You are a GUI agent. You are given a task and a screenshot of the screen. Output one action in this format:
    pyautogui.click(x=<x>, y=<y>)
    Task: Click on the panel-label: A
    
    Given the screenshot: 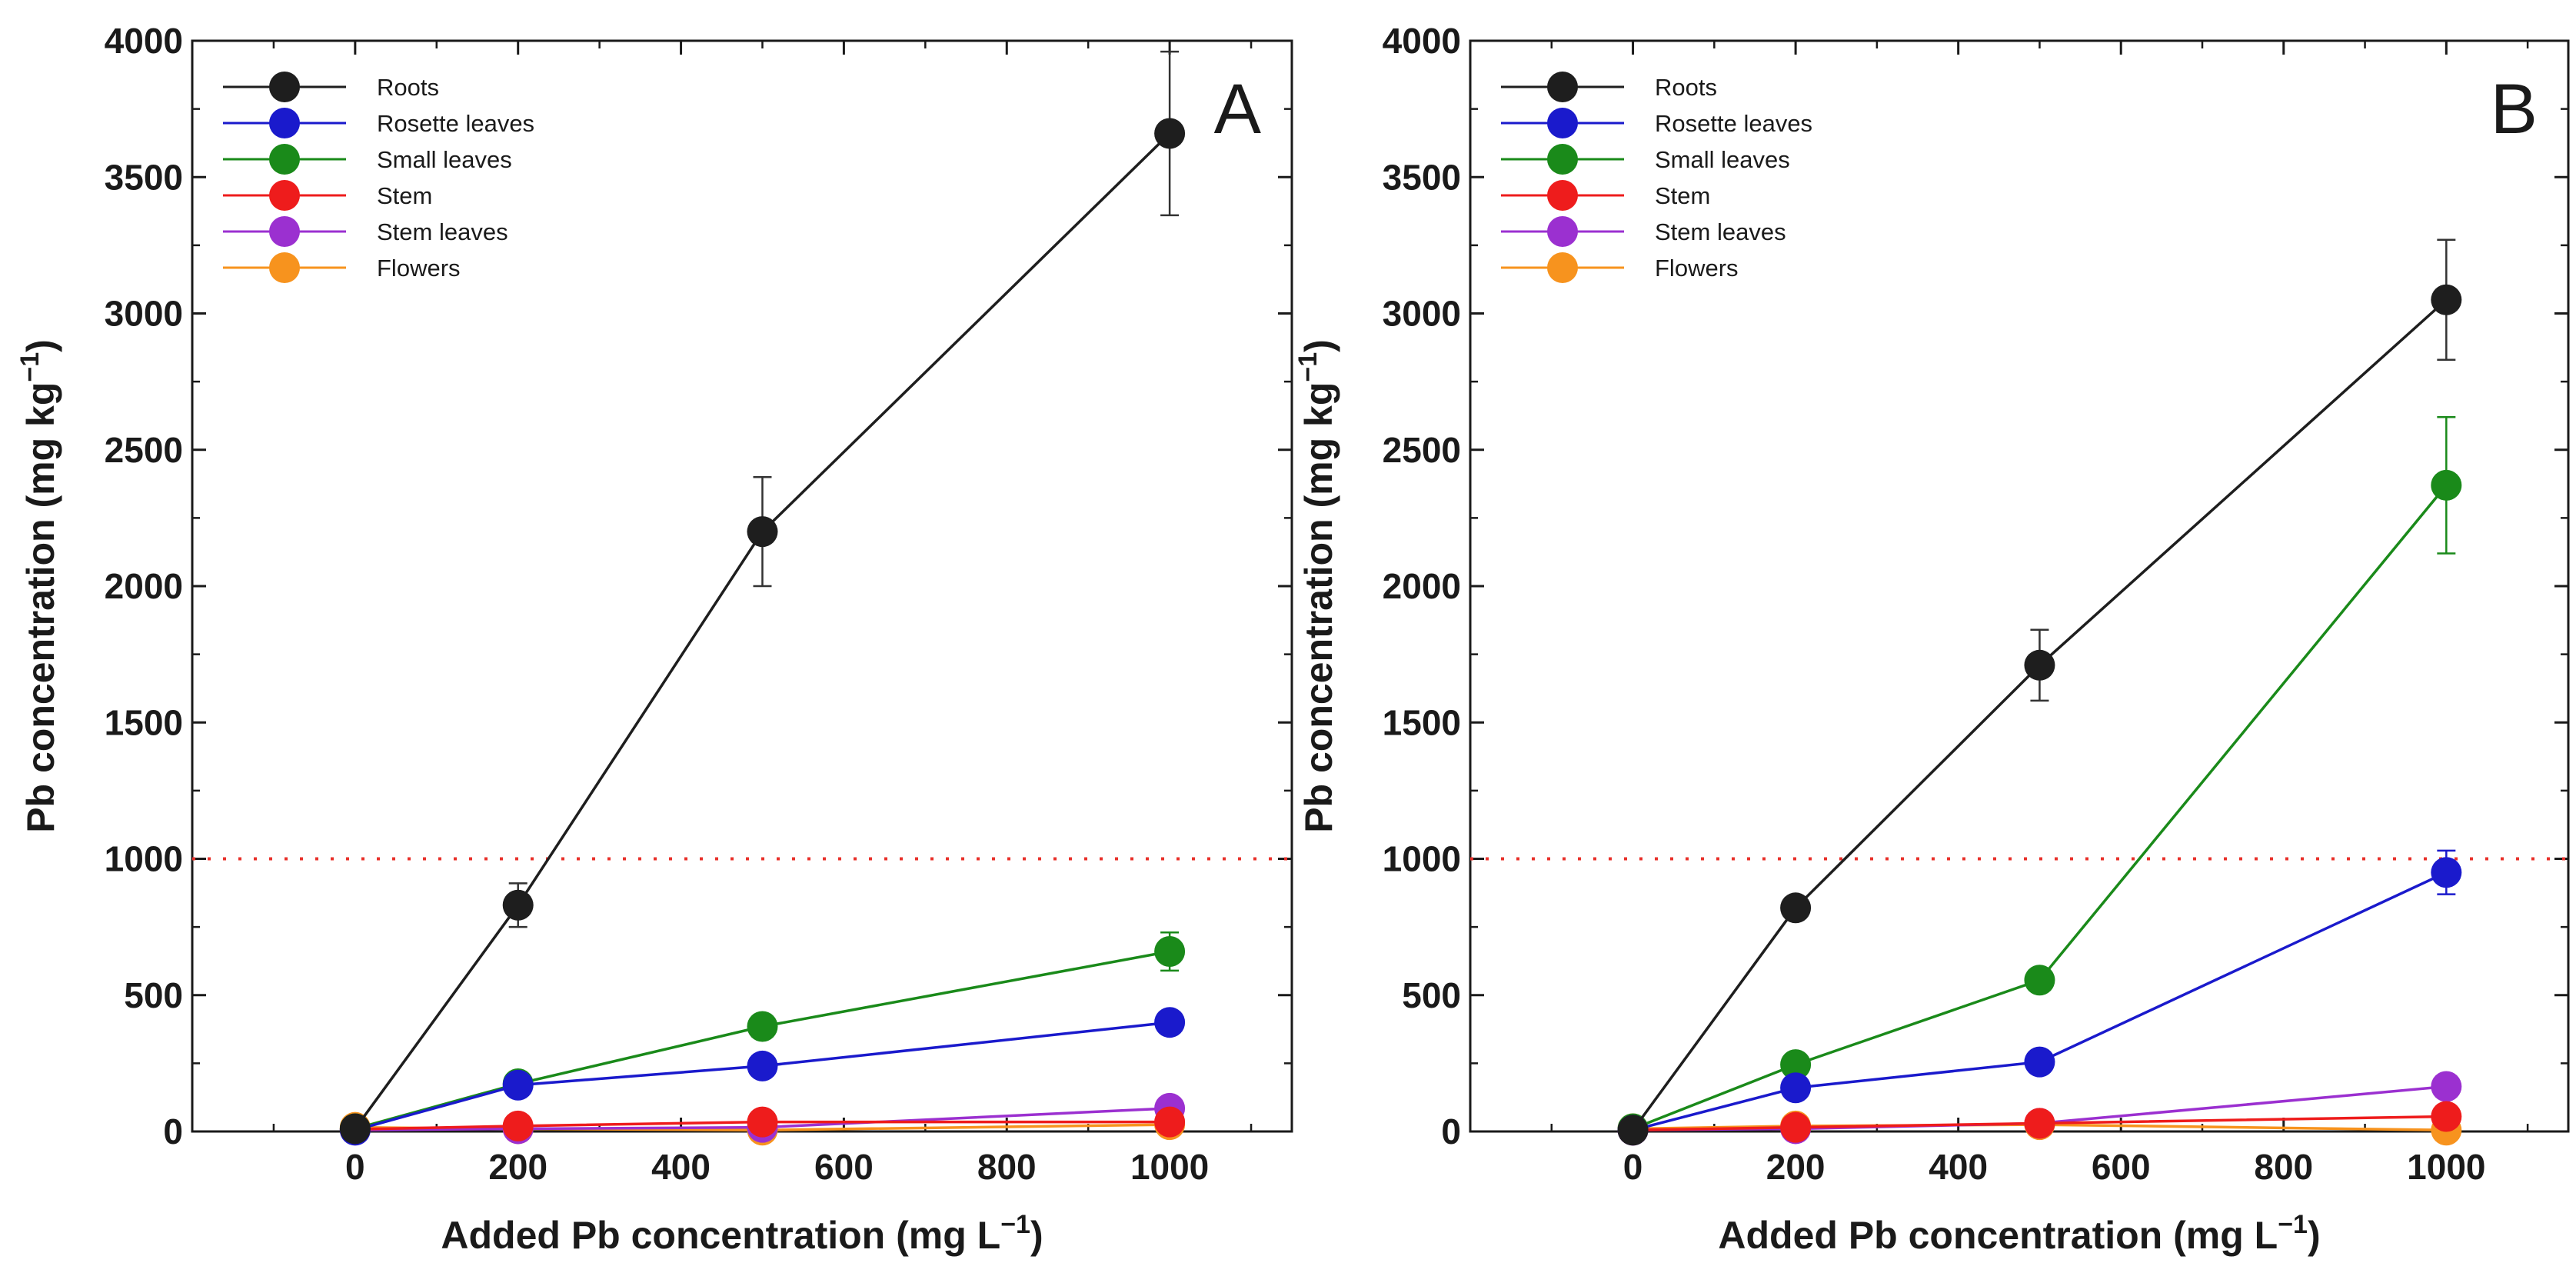 What is the action you would take?
    pyautogui.click(x=1238, y=109)
    